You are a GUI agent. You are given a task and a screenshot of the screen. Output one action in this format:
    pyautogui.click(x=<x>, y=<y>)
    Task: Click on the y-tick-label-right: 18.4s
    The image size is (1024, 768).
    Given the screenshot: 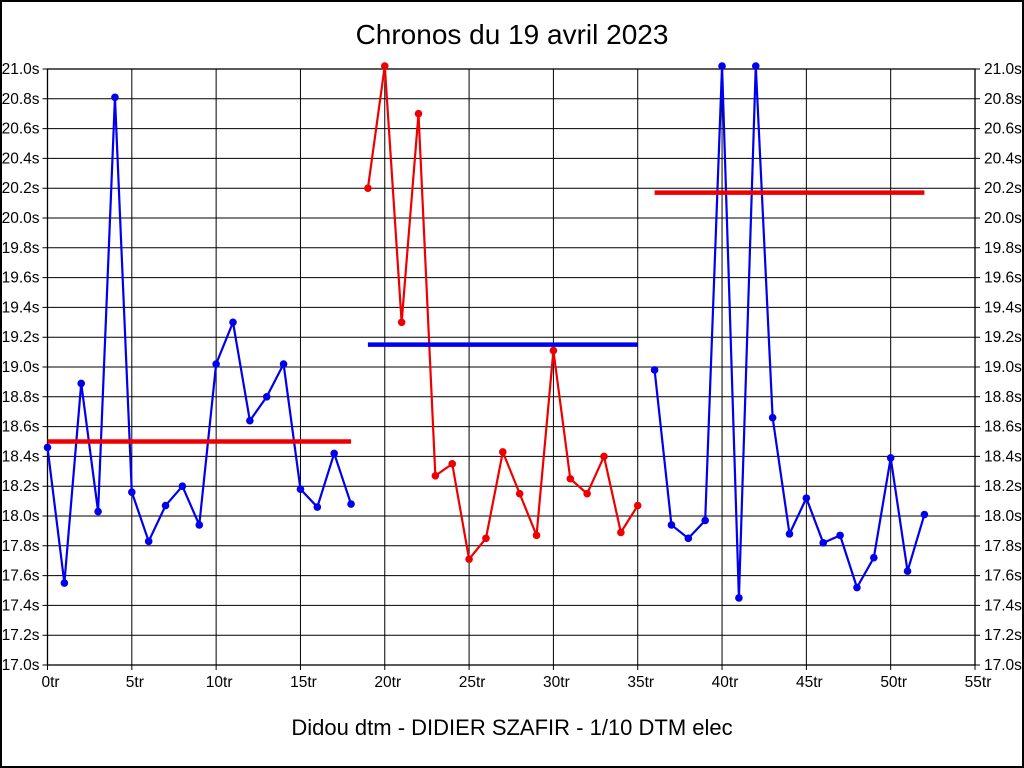 What is the action you would take?
    pyautogui.click(x=1003, y=456)
    